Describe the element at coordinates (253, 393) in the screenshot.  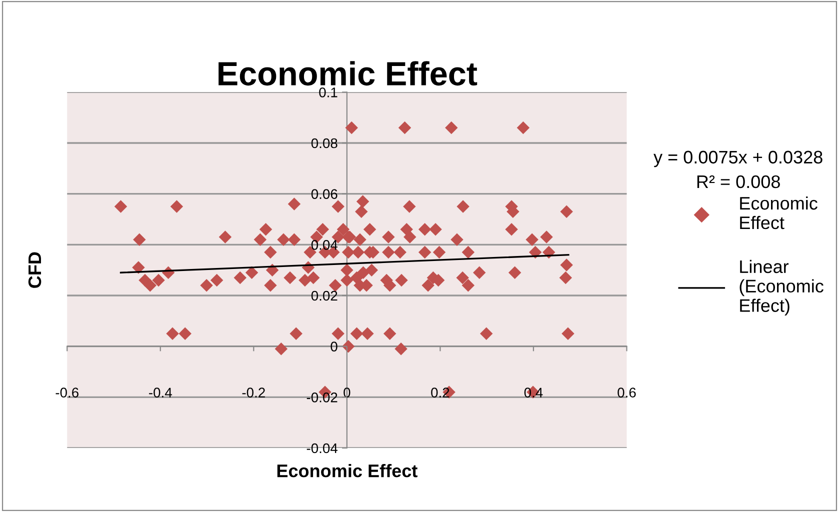
I see `x-tick-label: -0.2` at that location.